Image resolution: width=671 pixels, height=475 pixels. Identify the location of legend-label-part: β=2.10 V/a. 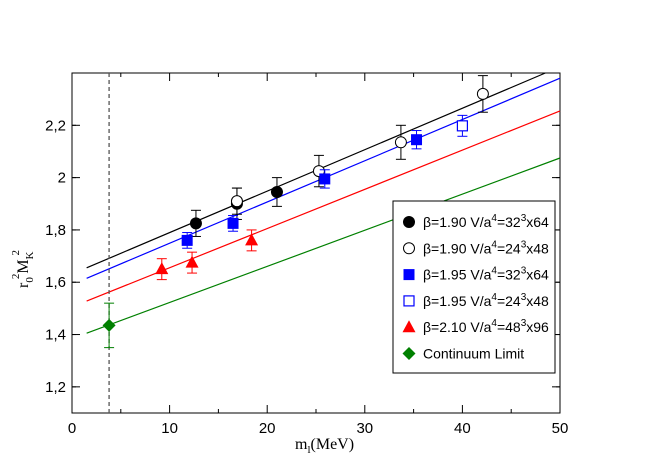
(457, 327).